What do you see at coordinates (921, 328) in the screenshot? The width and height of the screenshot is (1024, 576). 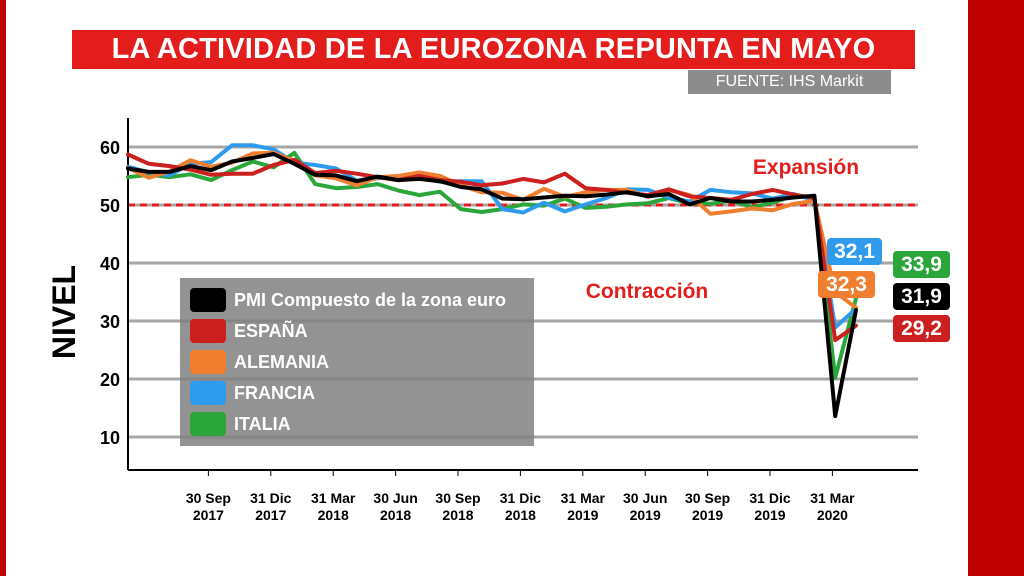 I see `end-label-espana: 29,2` at bounding box center [921, 328].